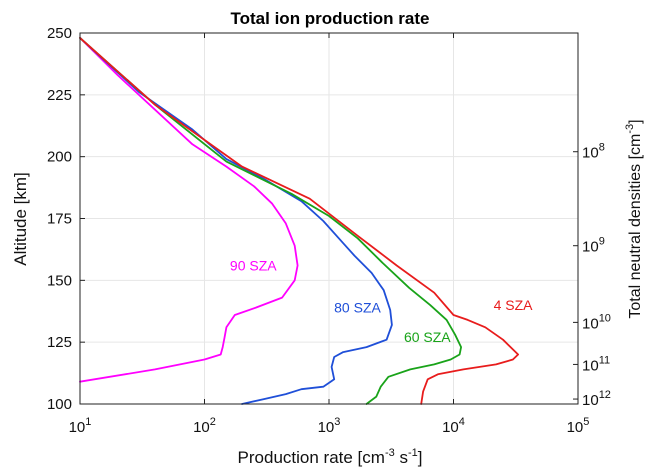  I want to click on y-axis-ticks: 100 125 150 175 200 225 250, so click(66, 219).